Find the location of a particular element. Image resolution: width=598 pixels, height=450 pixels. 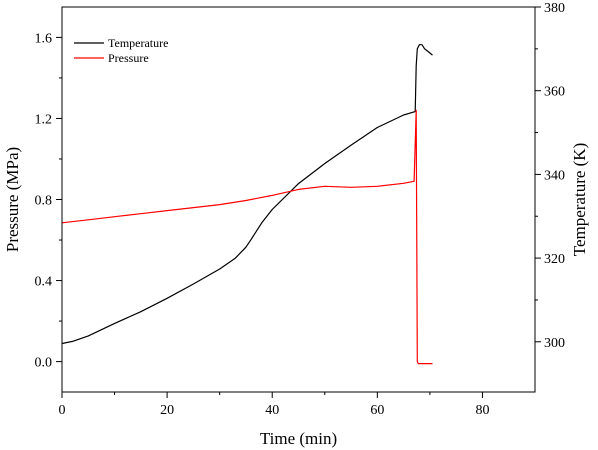

y-left-tick-label: 1.6 is located at coordinates (44, 38).